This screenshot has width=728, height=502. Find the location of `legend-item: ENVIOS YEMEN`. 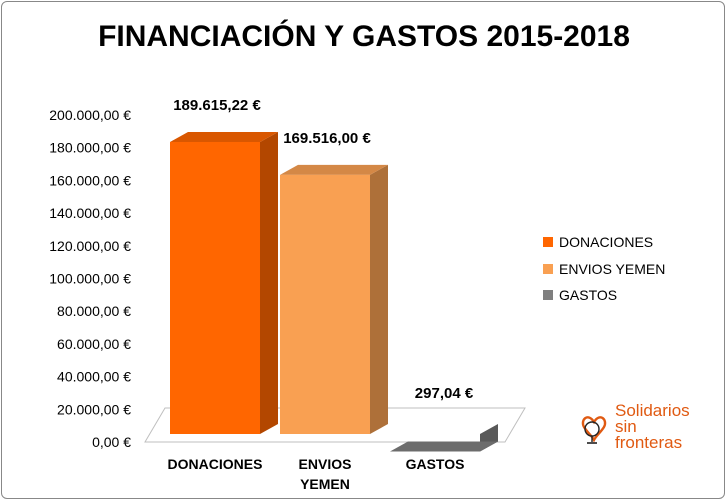

legend-item: ENVIOS YEMEN is located at coordinates (604, 269).